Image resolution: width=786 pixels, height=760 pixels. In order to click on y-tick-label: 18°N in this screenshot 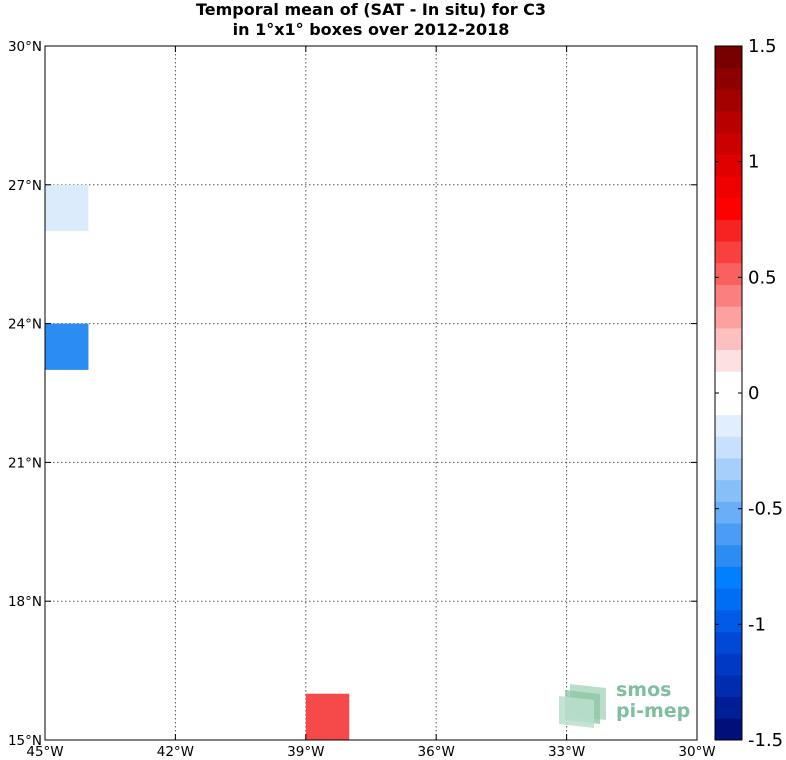, I will do `click(25, 602)`.